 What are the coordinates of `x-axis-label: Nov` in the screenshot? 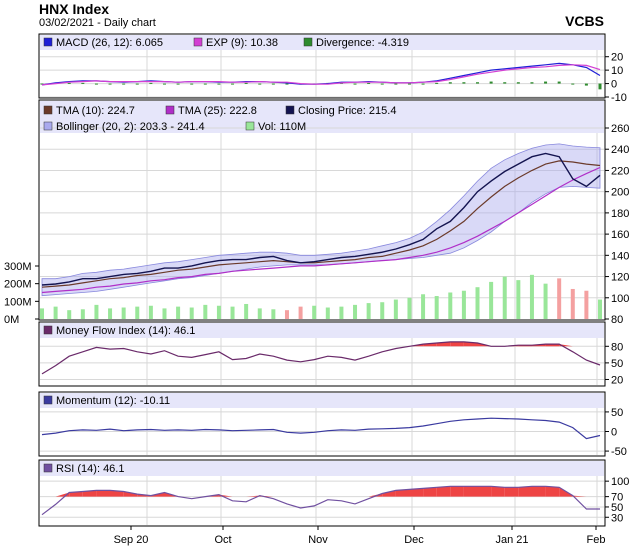 It's located at (318, 540).